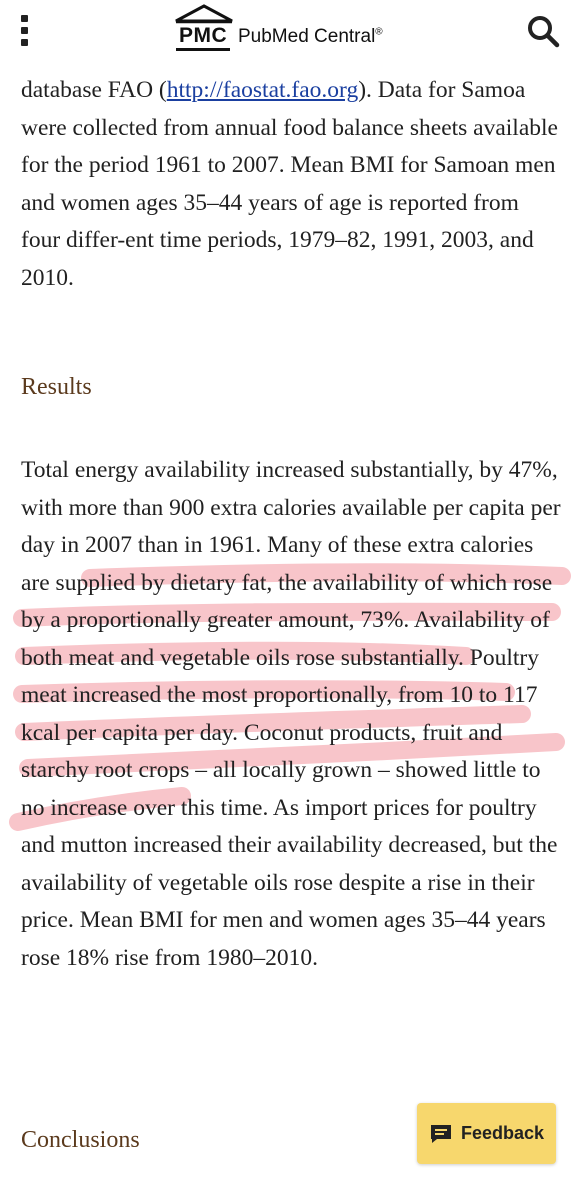 The width and height of the screenshot is (579, 1200). What do you see at coordinates (440, 1133) in the screenshot?
I see `chat-bubble-icon` at bounding box center [440, 1133].